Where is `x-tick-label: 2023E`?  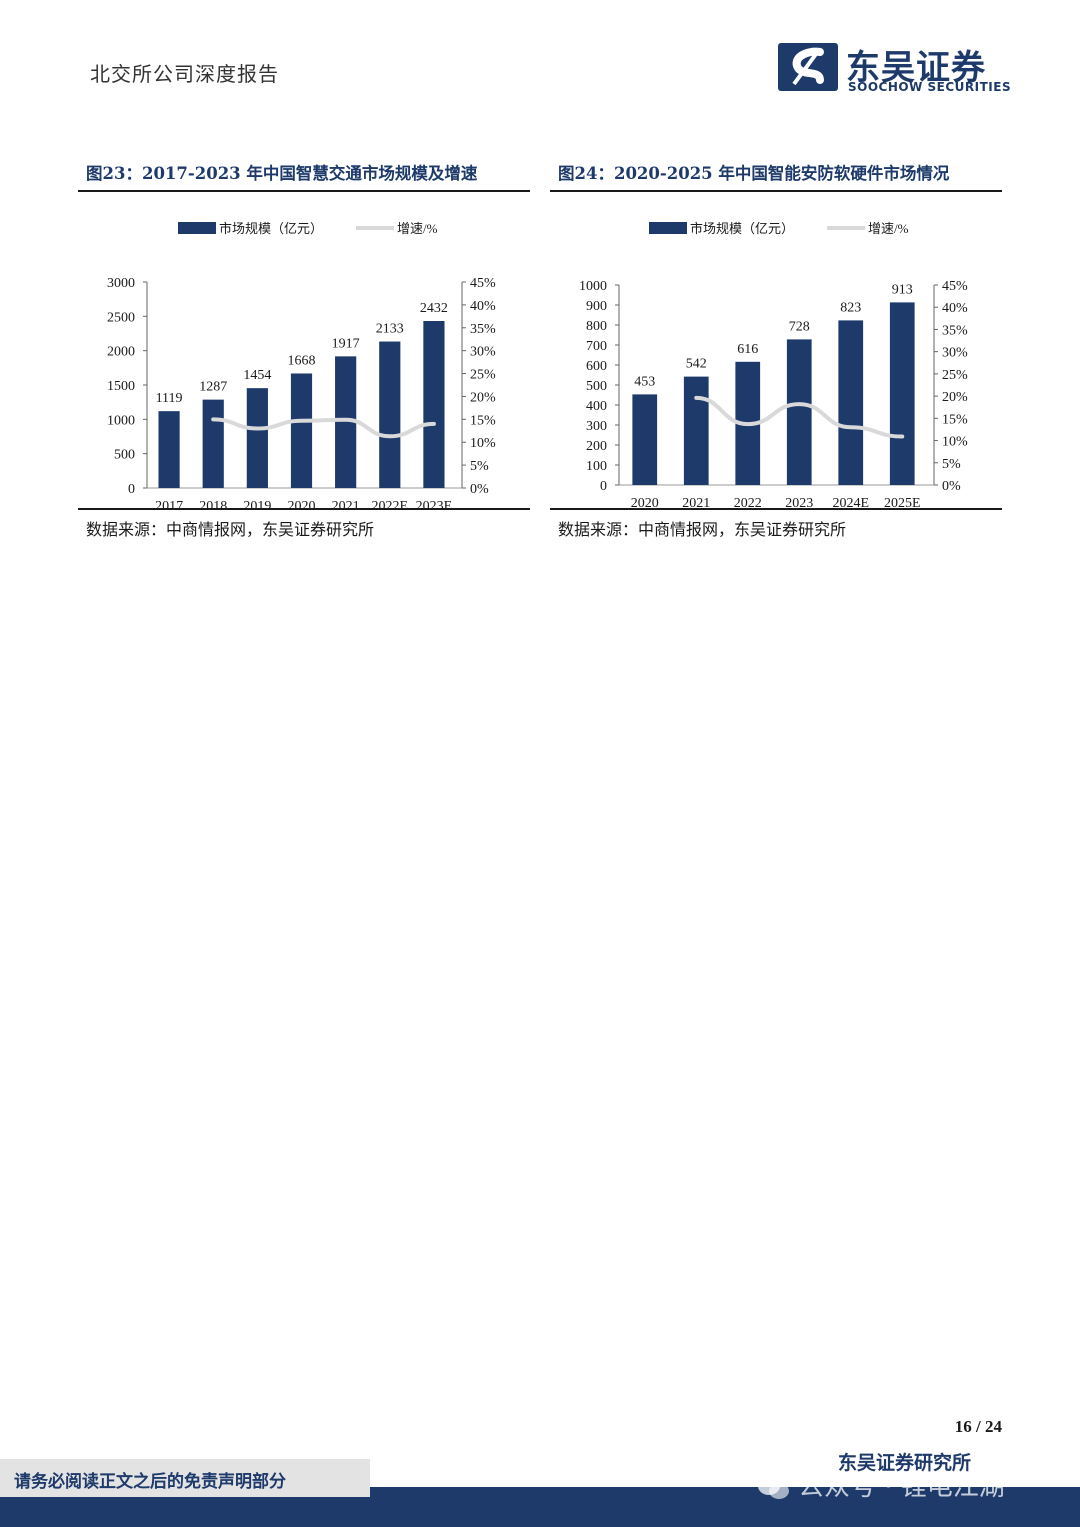 x-tick-label: 2023E is located at coordinates (434, 503).